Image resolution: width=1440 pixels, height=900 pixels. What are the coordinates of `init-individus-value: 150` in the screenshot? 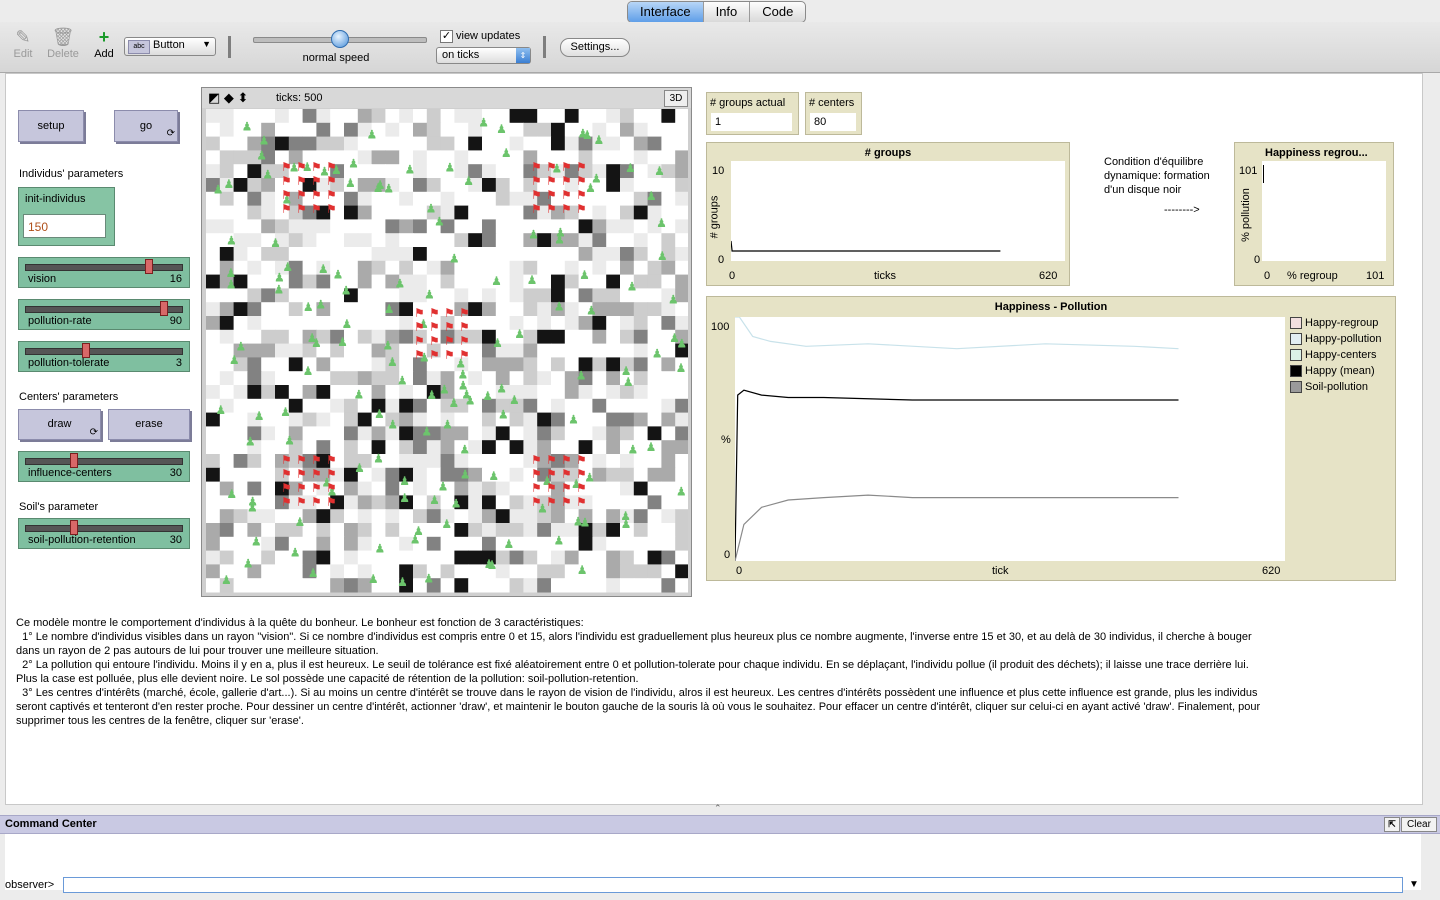 It's located at (64, 226).